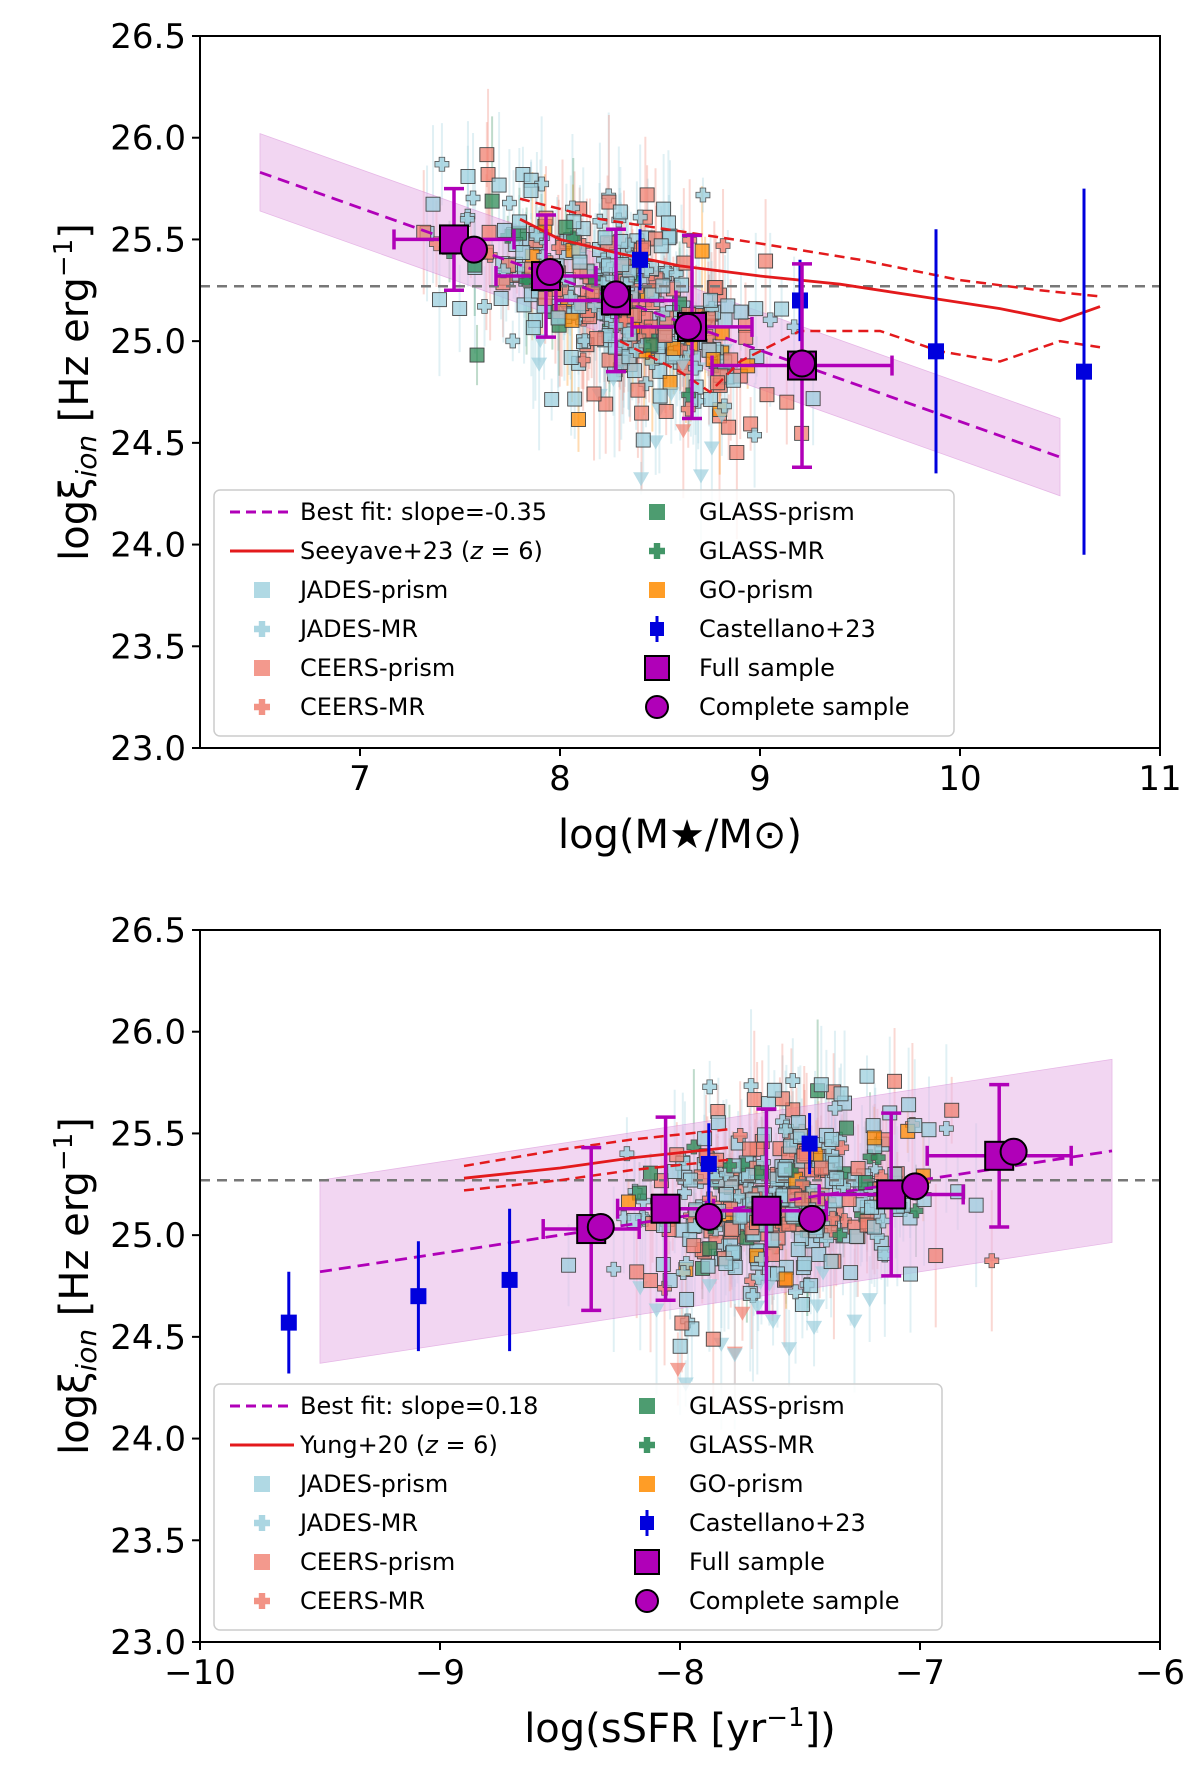 The image size is (1200, 1777). What do you see at coordinates (358, 629) in the screenshot?
I see `legend-label: JADES-MR` at bounding box center [358, 629].